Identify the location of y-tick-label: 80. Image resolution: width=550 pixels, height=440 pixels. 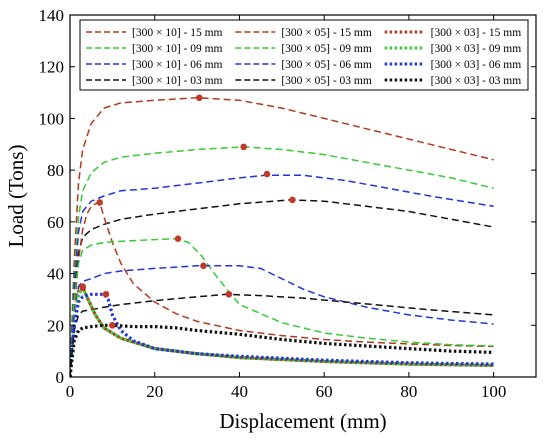
(55, 170).